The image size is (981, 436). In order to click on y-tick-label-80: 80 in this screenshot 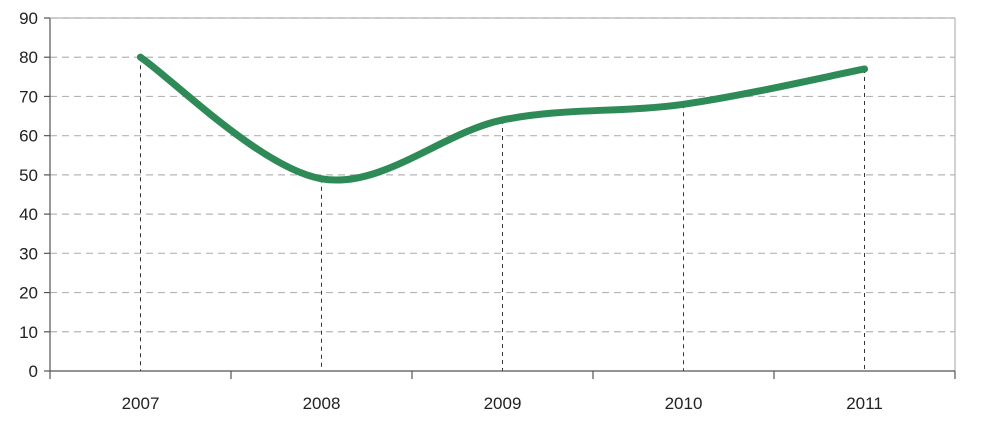, I will do `click(28, 57)`.